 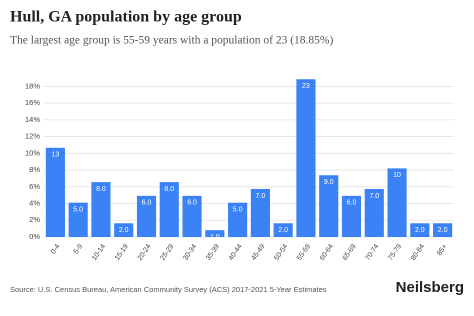 What do you see at coordinates (99, 252) in the screenshot?
I see `x-tick-label: 10-14` at bounding box center [99, 252].